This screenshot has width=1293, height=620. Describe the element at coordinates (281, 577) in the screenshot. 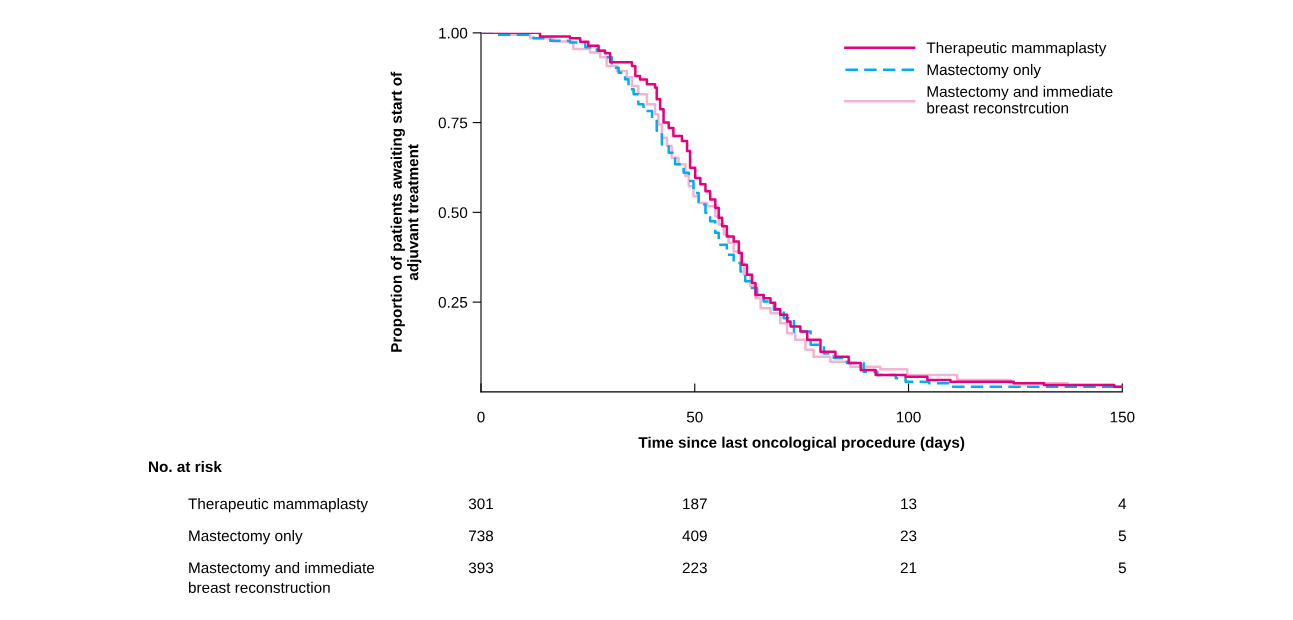

I see `text: Mastectomy and immediate breast reconstruction` at that location.